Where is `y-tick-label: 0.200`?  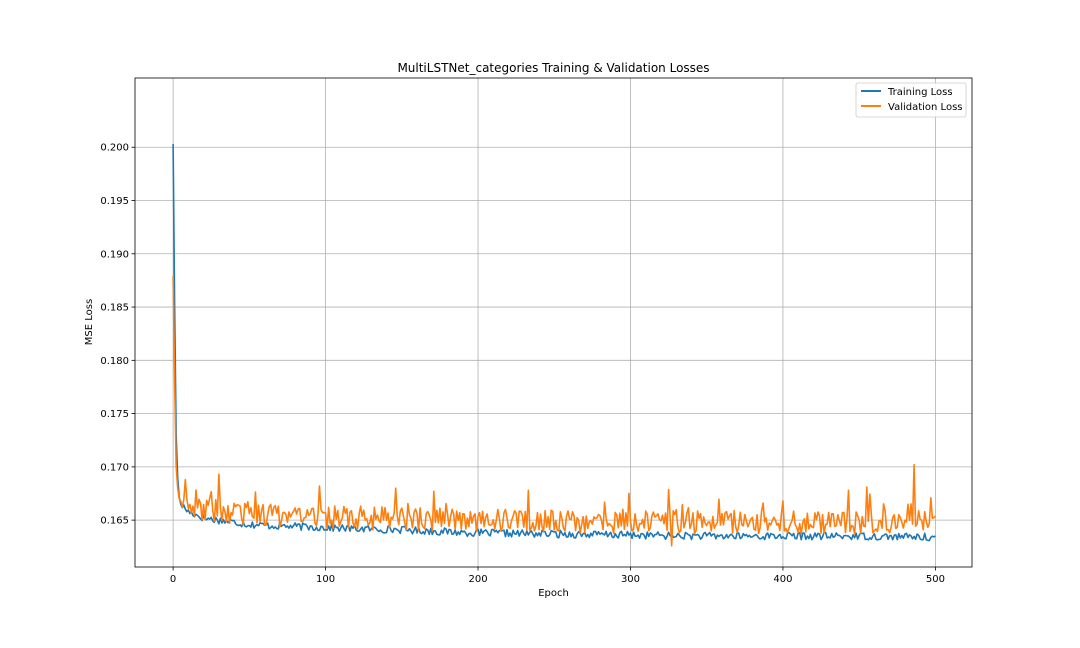
y-tick-label: 0.200 is located at coordinates (114, 148).